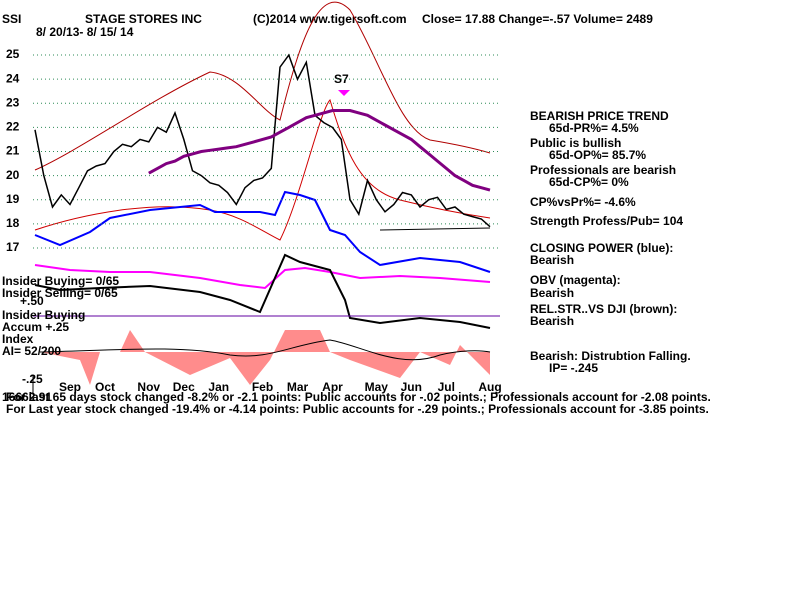 The height and width of the screenshot is (600, 800). What do you see at coordinates (13, 102) in the screenshot?
I see `y-tick-label: 23` at bounding box center [13, 102].